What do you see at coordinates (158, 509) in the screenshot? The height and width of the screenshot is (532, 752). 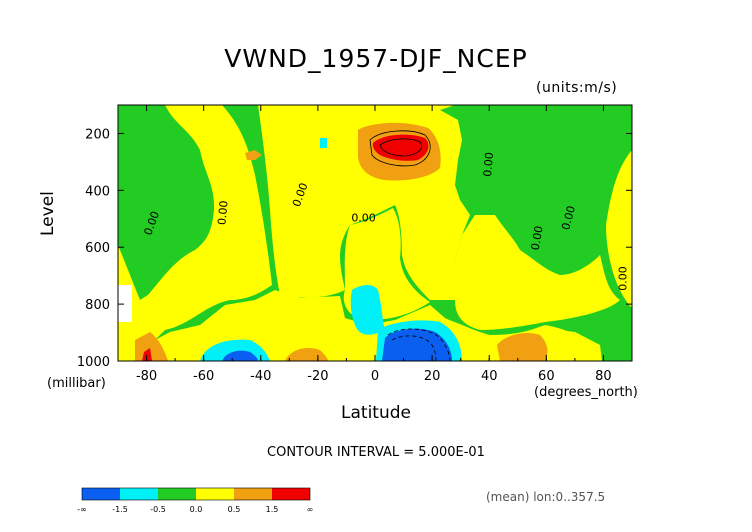 I see `colorbar-label: -0.5` at bounding box center [158, 509].